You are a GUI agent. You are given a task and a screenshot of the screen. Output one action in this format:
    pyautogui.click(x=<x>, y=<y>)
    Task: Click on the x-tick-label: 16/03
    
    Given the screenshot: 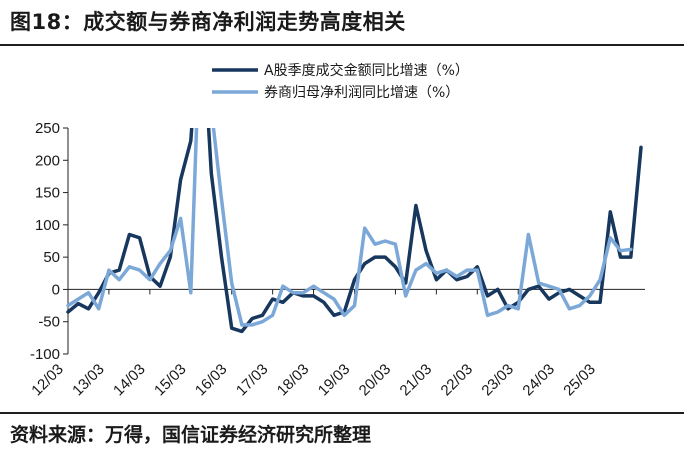 What is the action you would take?
    pyautogui.click(x=211, y=380)
    